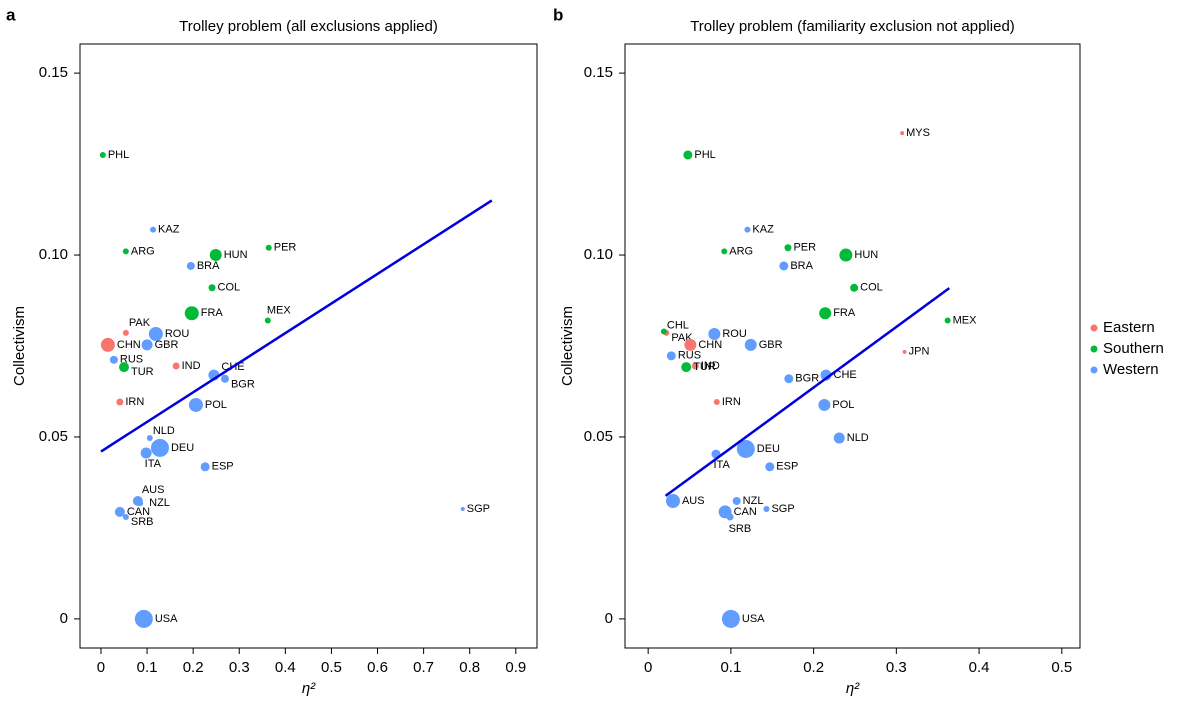 The image size is (1182, 703). I want to click on point-label: POL, so click(843, 405).